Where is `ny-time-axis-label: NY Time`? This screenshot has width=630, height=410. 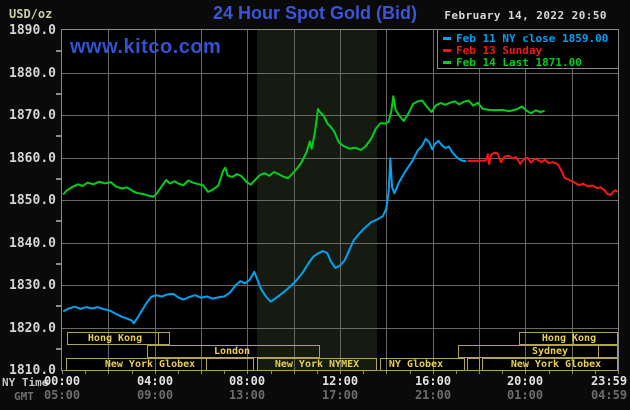 ny-time-axis-label: NY Time is located at coordinates (25, 382).